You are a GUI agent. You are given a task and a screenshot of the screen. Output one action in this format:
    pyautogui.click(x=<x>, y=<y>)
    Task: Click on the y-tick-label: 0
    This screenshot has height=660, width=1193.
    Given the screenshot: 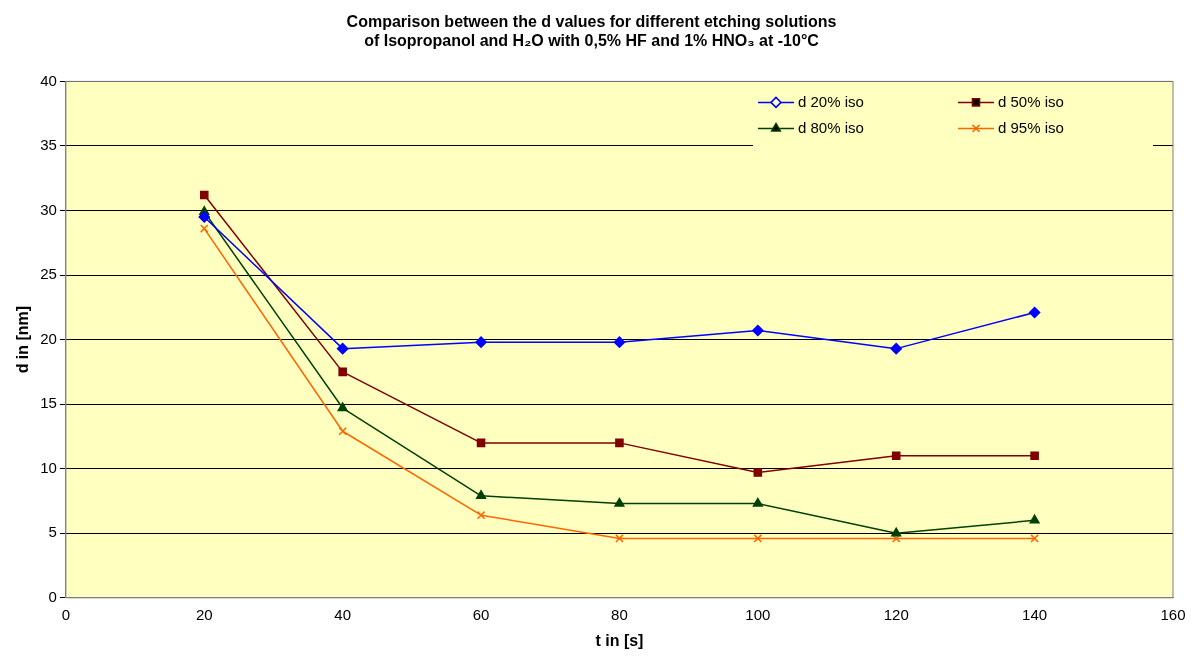 What is the action you would take?
    pyautogui.click(x=52, y=596)
    